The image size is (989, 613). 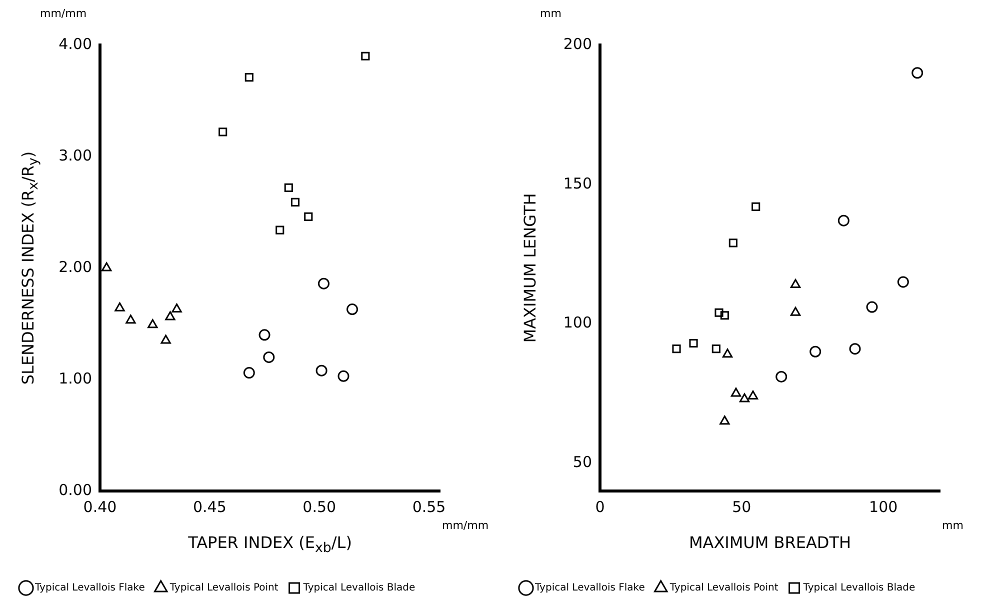 What do you see at coordinates (75, 489) in the screenshot?
I see `y-tick-label: 0.00` at bounding box center [75, 489].